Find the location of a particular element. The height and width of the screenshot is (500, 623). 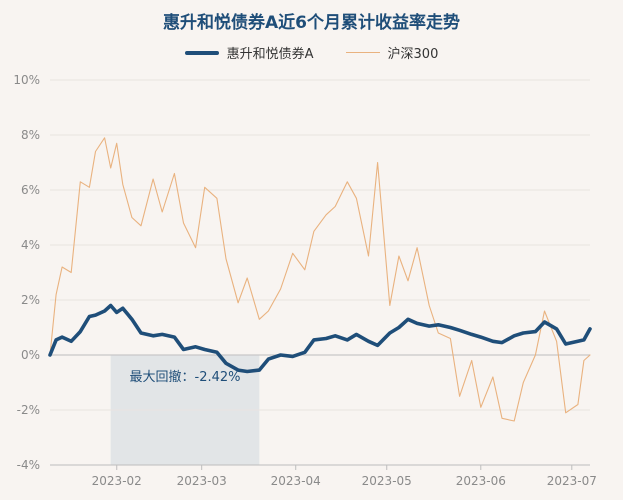

x-tick-label: 2023-06 is located at coordinates (481, 481).